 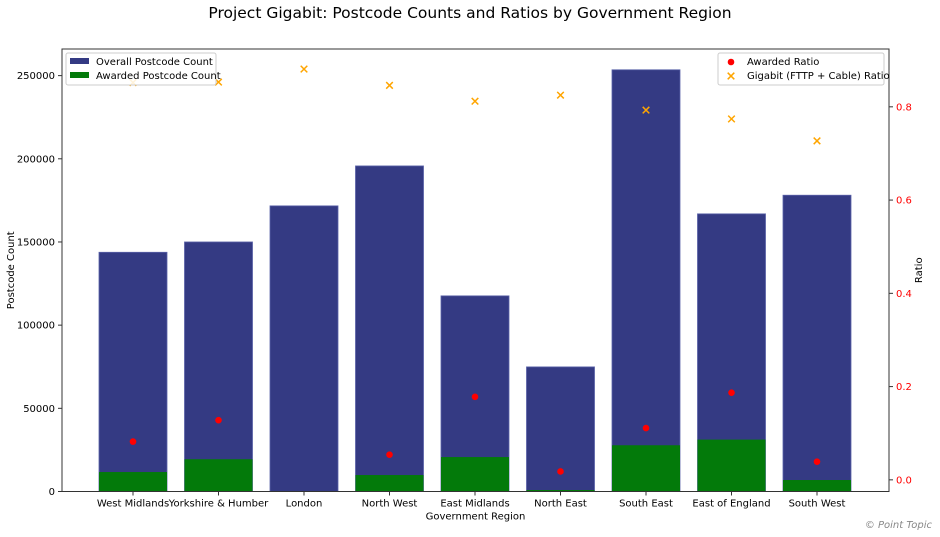 What do you see at coordinates (390, 504) in the screenshot?
I see `x-tick-label: North West` at bounding box center [390, 504].